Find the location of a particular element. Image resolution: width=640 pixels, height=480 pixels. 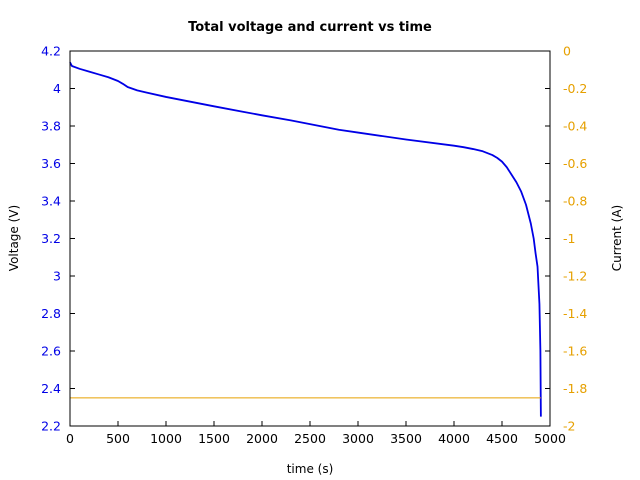

x-tick-label: 500 is located at coordinates (118, 438).